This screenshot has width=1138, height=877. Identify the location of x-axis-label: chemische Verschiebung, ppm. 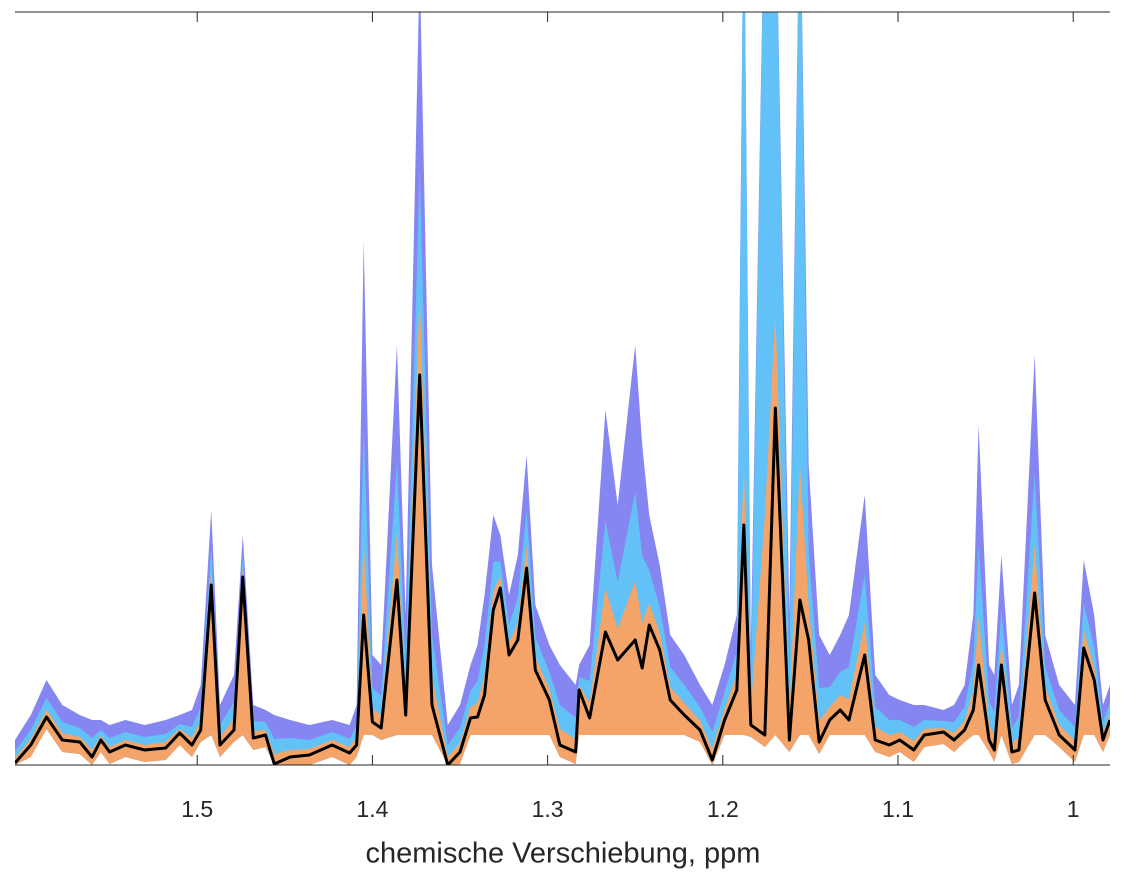
(563, 854).